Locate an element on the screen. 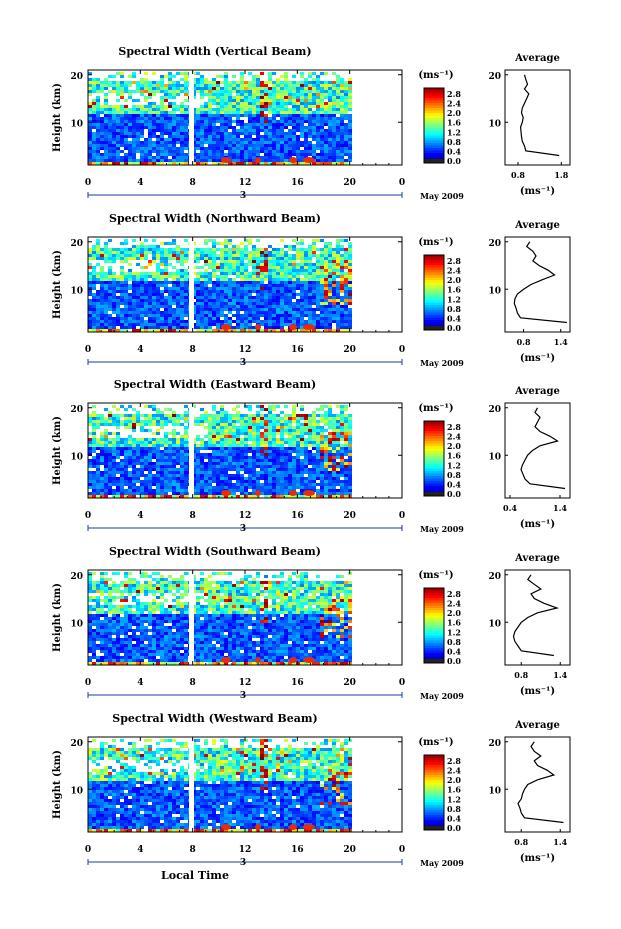 The height and width of the screenshot is (929, 621). average-profile: Average 10 20 0.4 1.4 (ms⁻¹) is located at coordinates (529, 458).